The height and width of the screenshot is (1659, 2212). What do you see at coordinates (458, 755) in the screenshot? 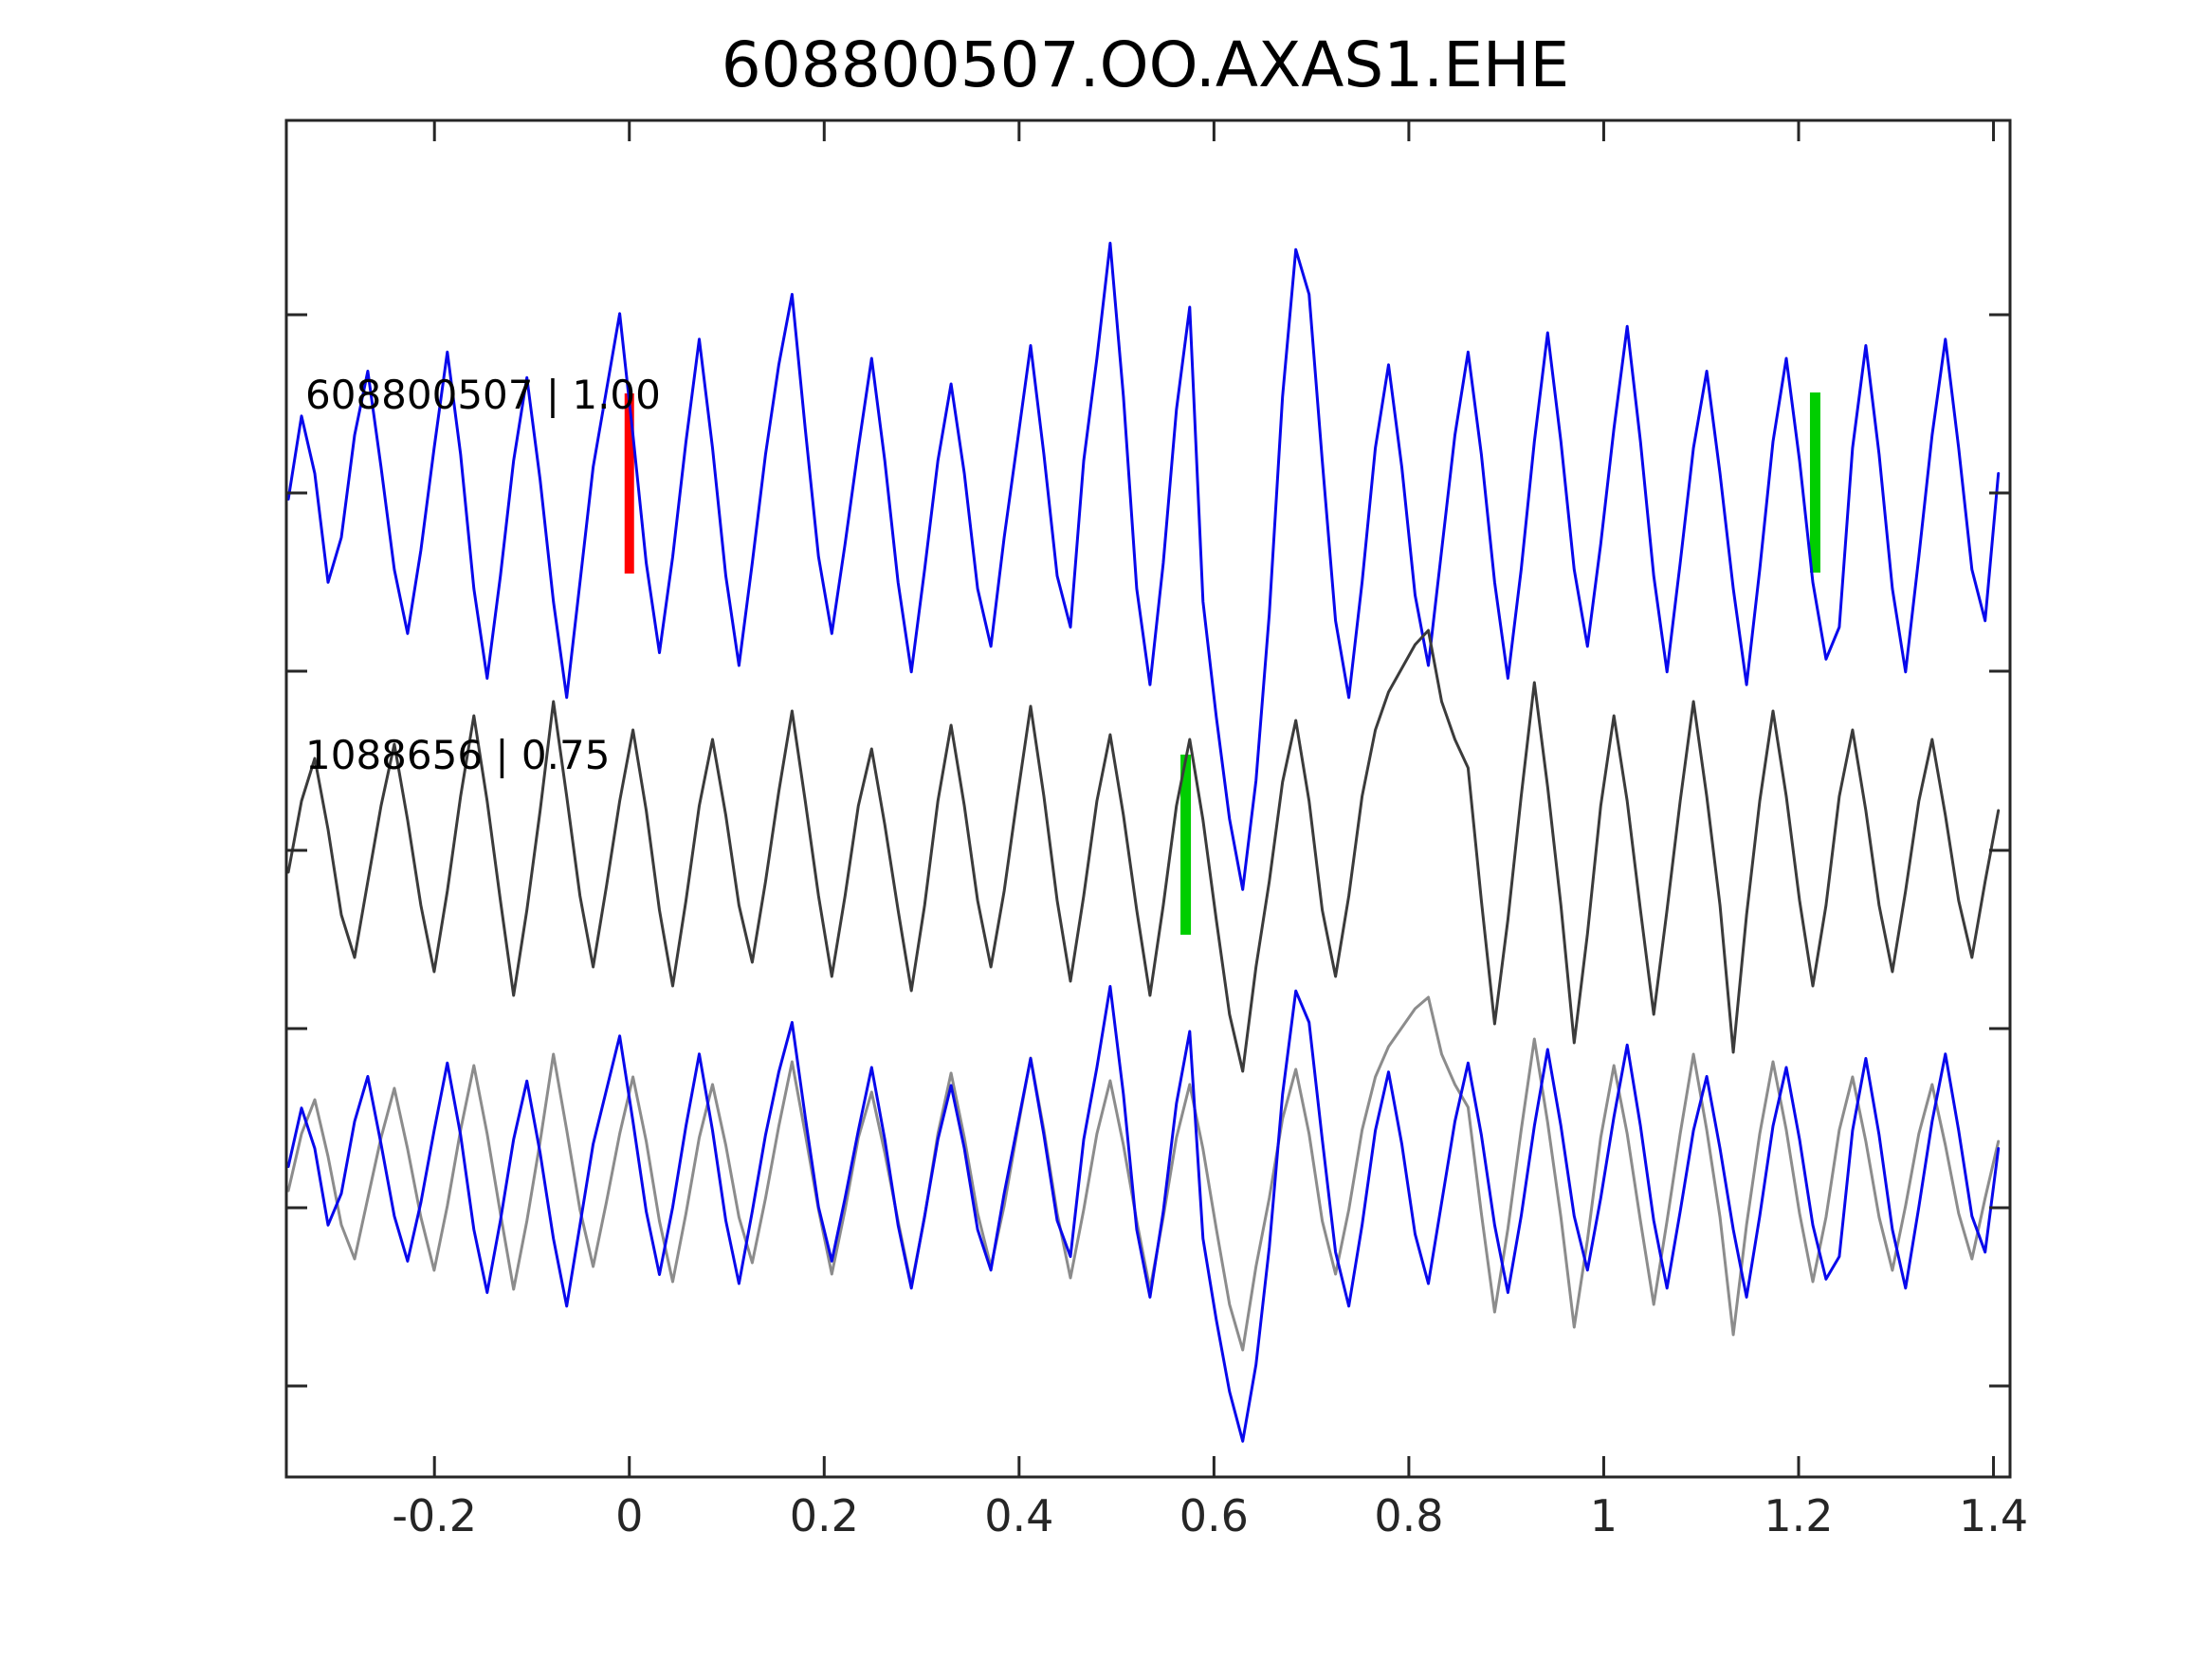
I see `template-trace-label: 1088656 | 0.75` at bounding box center [458, 755].